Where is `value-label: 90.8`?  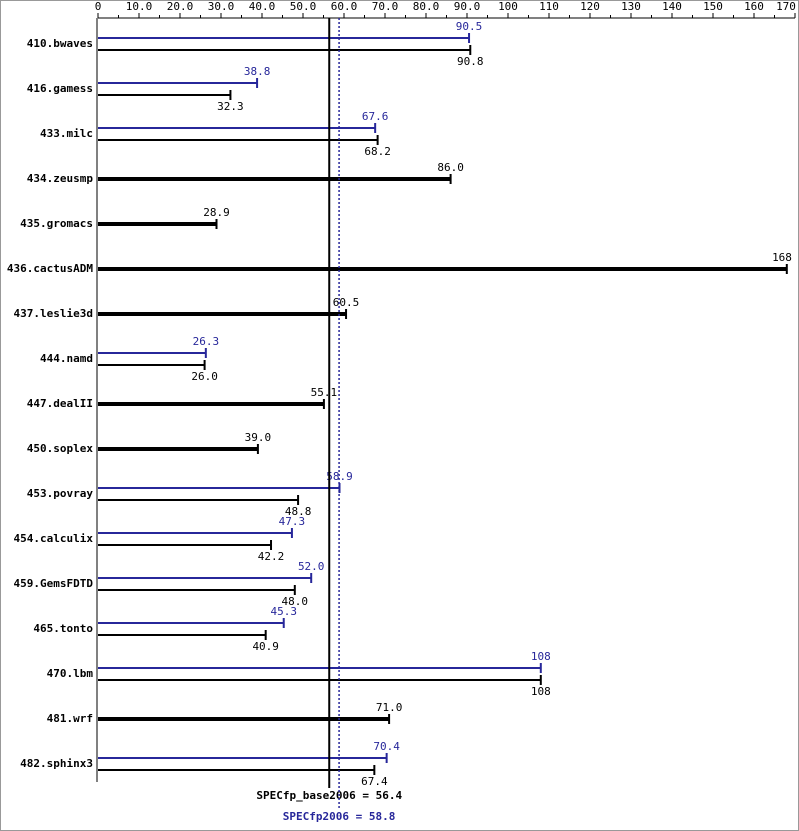
value-label: 90.8 is located at coordinates (470, 61).